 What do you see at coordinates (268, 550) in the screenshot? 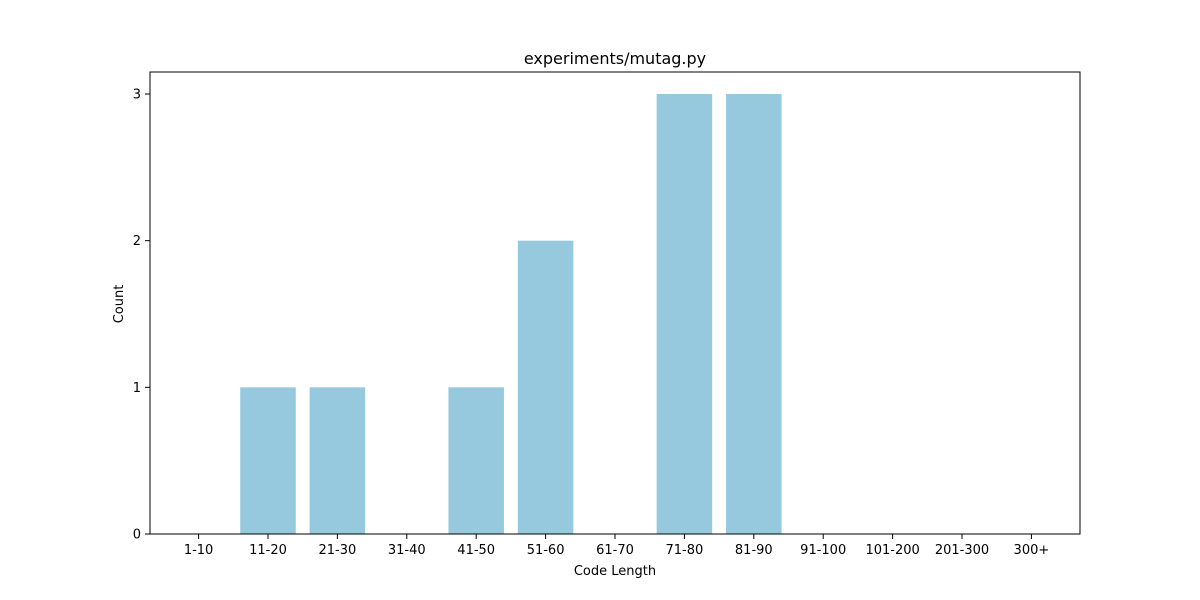
I see `x-tick-label: 11-20` at bounding box center [268, 550].